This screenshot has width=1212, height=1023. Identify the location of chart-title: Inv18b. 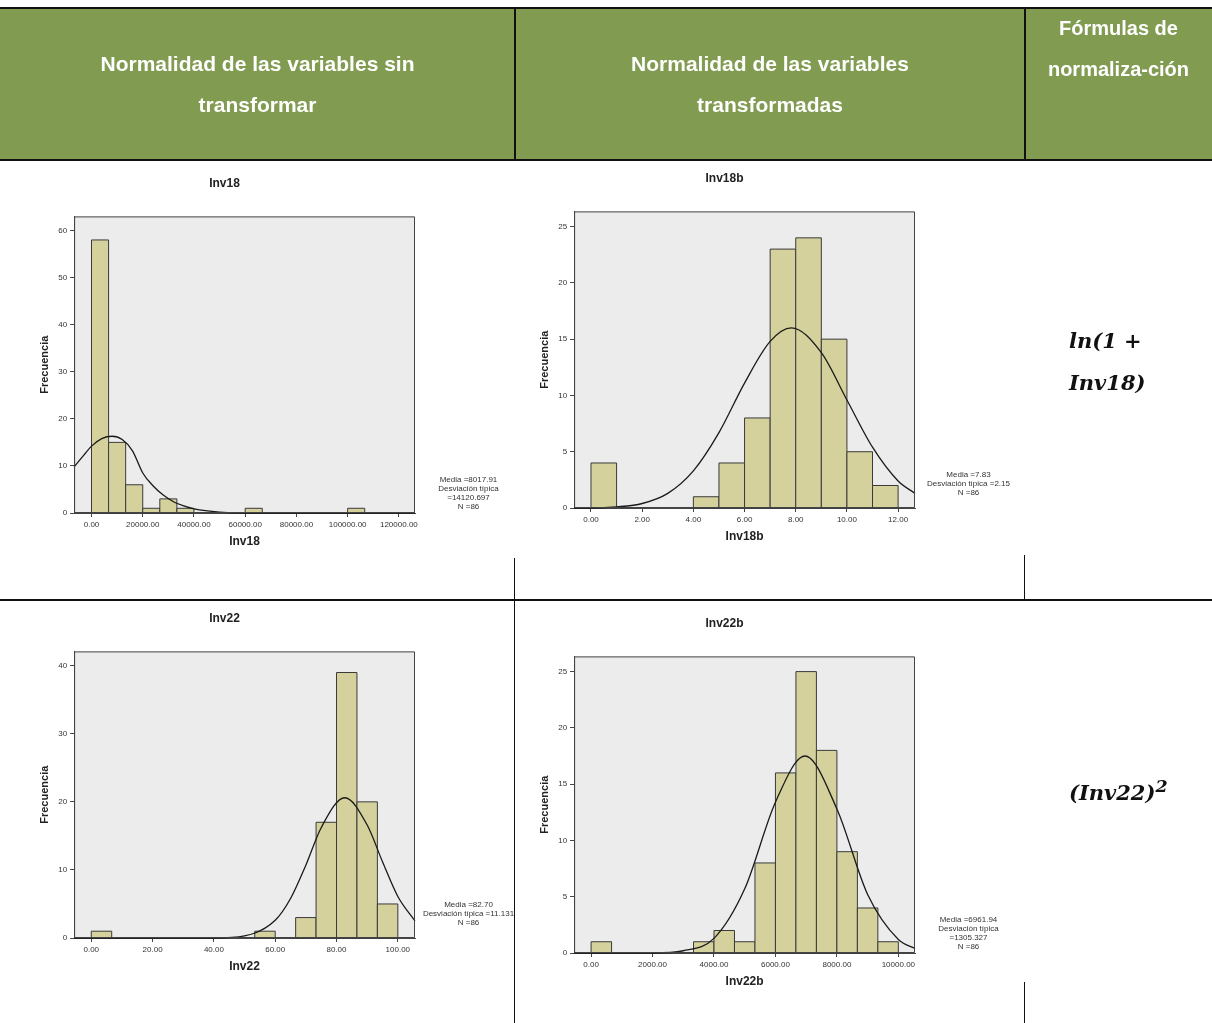
(724, 177).